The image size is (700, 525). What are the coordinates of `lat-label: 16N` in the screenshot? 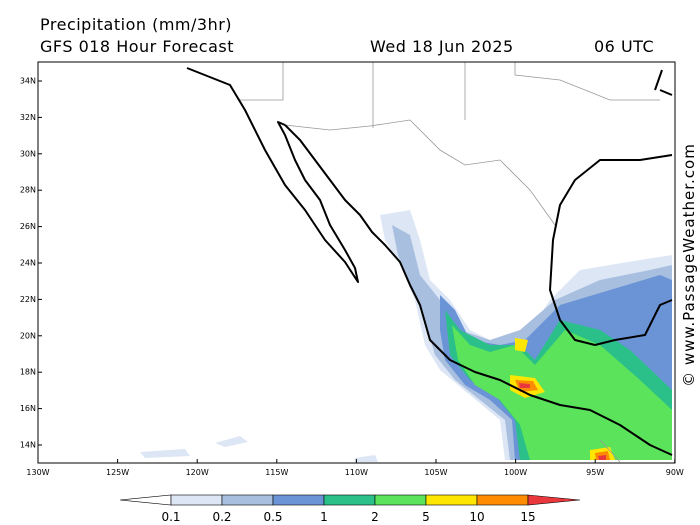 It's located at (28, 408).